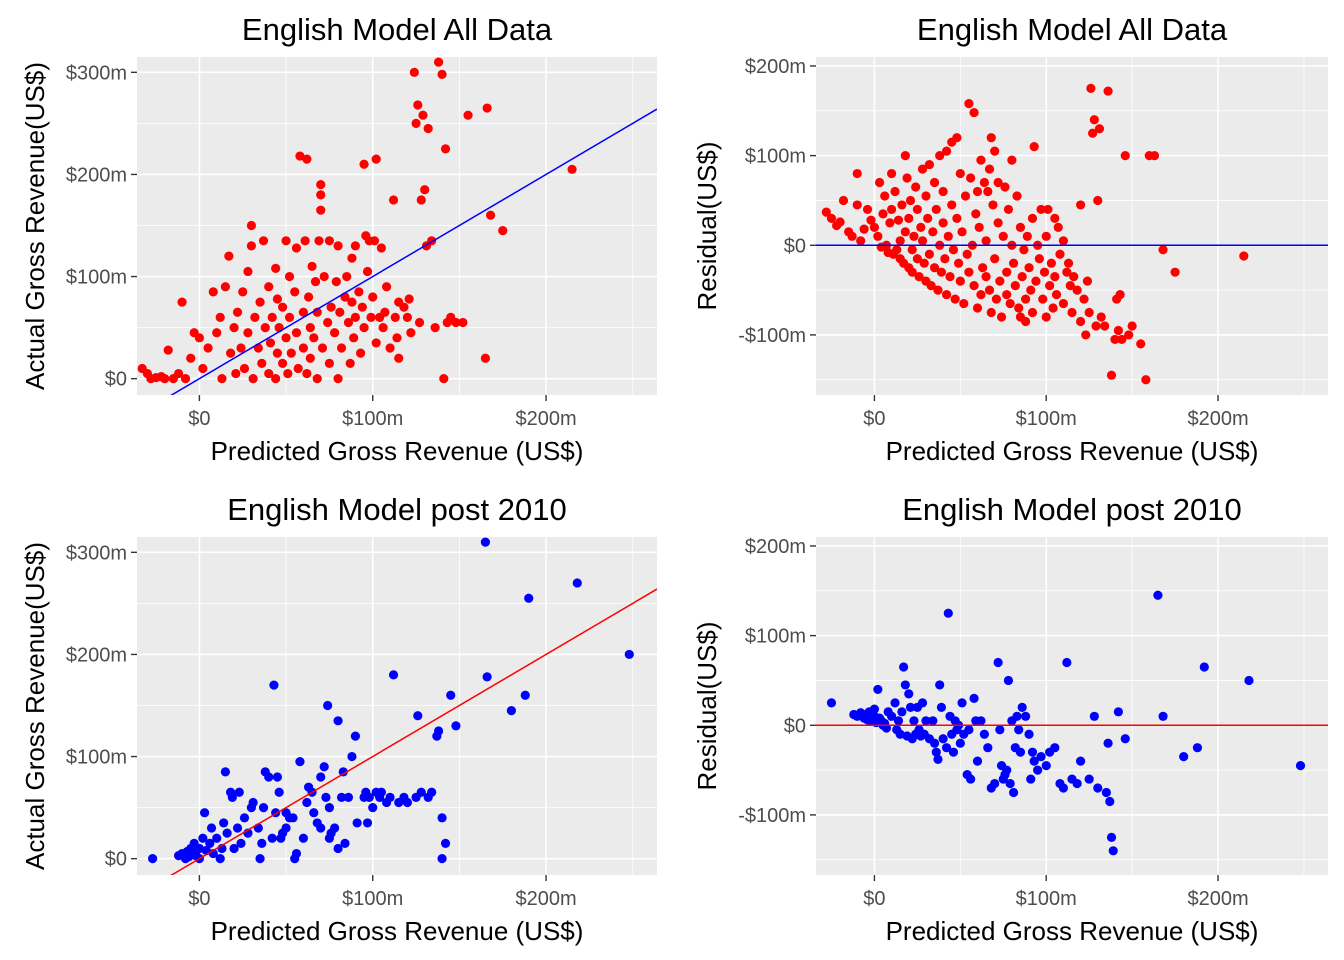 This screenshot has height=960, width=1344. I want to click on chart-1-title: English Model All Data, so click(397, 29).